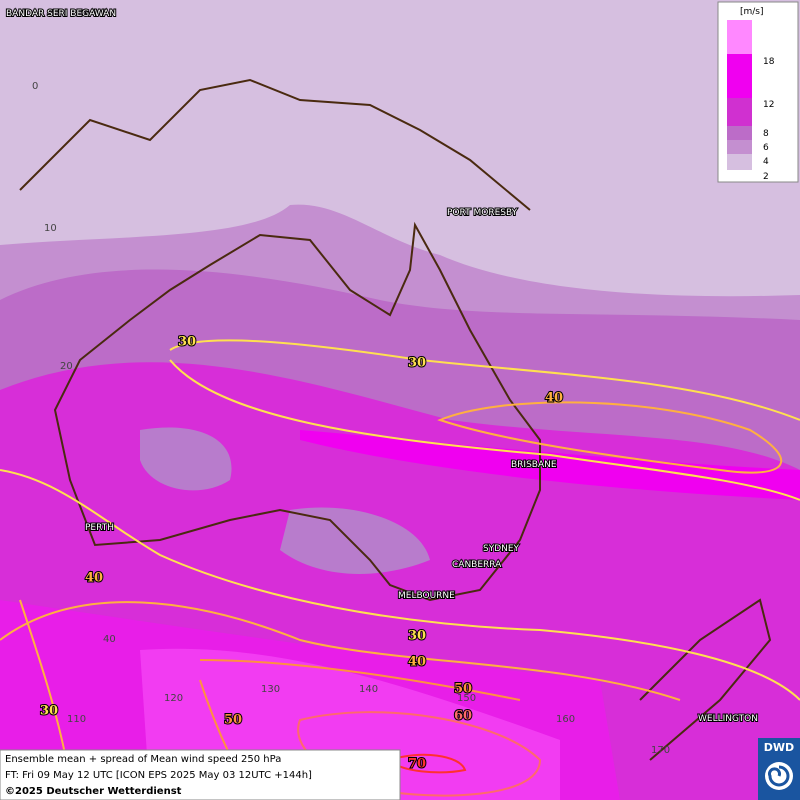 Image resolution: width=800 pixels, height=800 pixels. Describe the element at coordinates (109, 639) in the screenshot. I see `latitude-label: 40` at that location.